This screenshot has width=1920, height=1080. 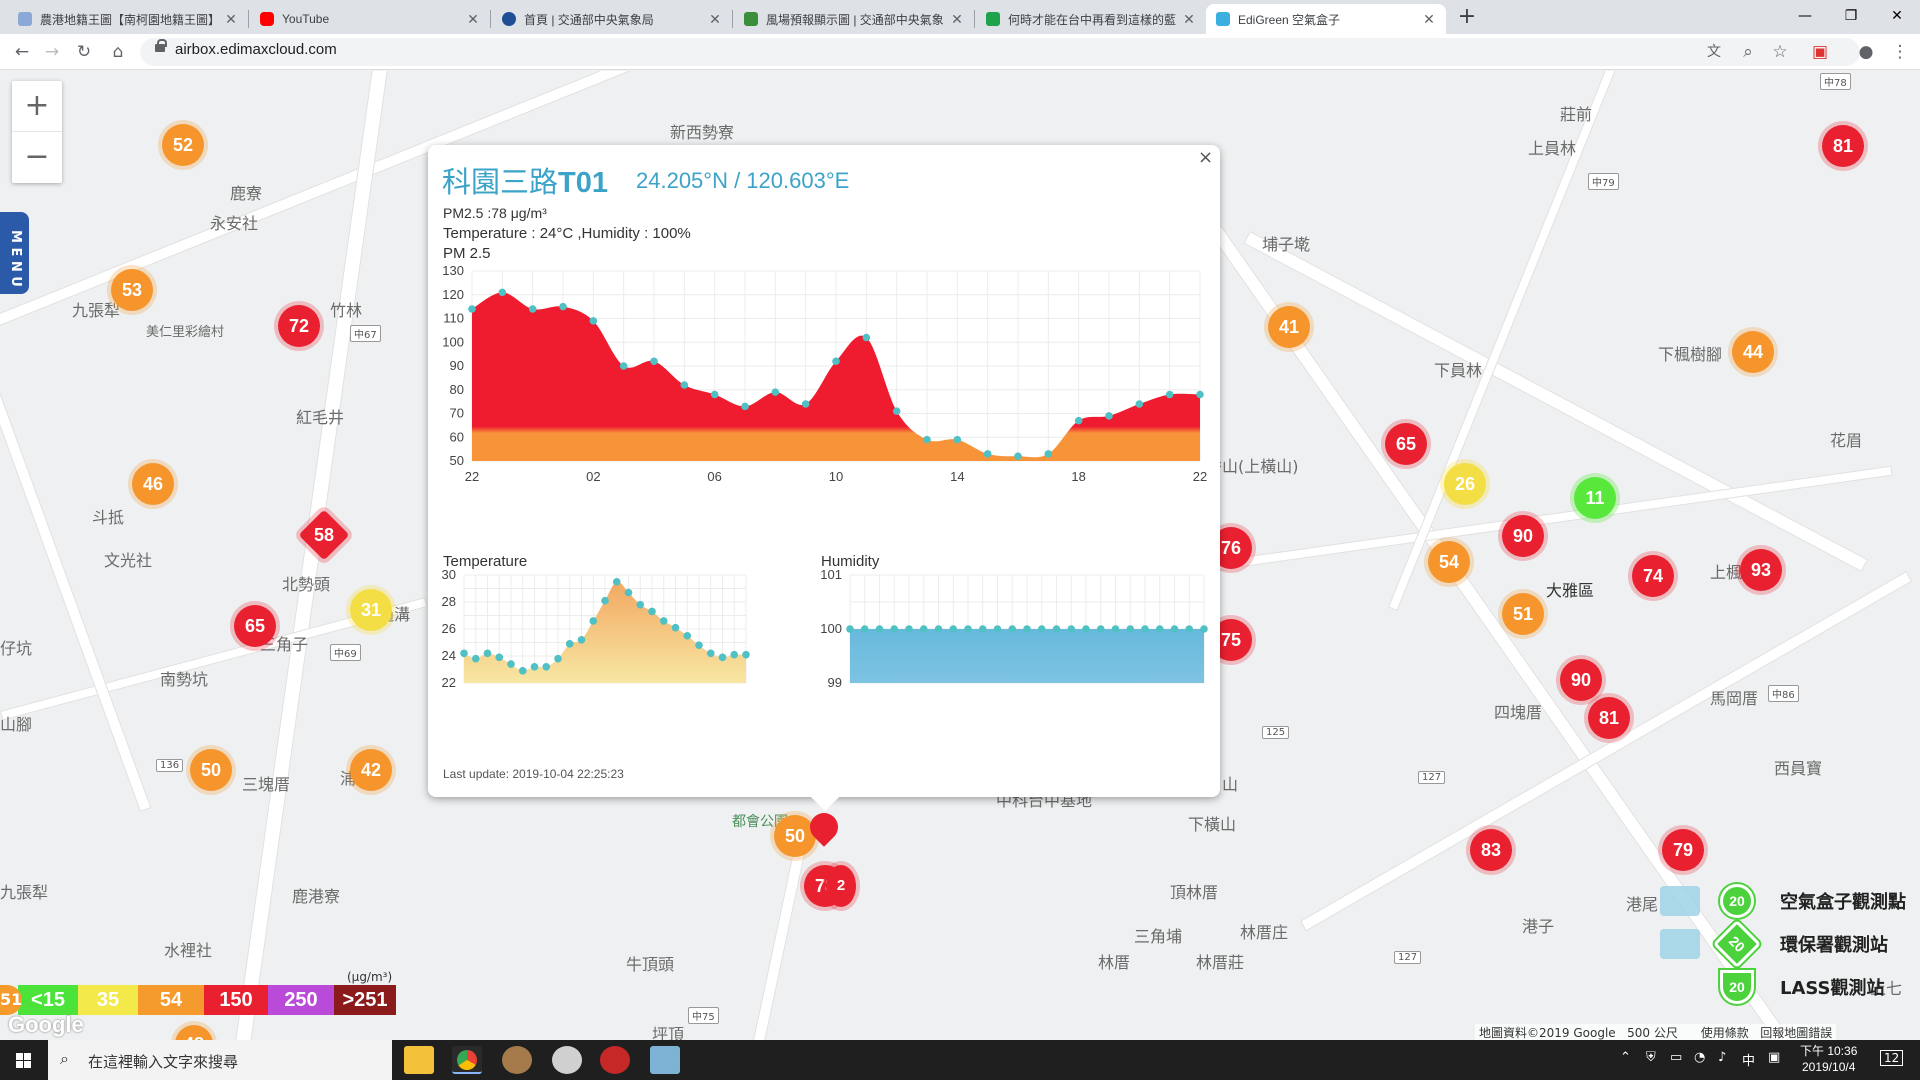 I want to click on new-tab-button: +, so click(x=1467, y=16).